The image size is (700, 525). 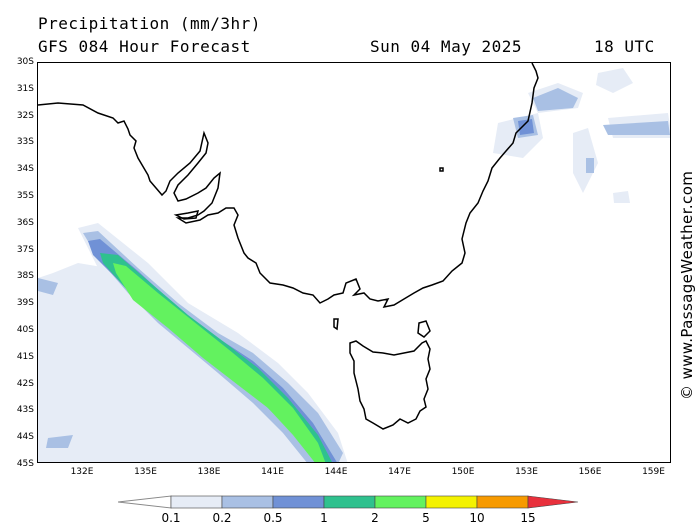 I want to click on longitude-label: 135E, so click(x=145, y=472).